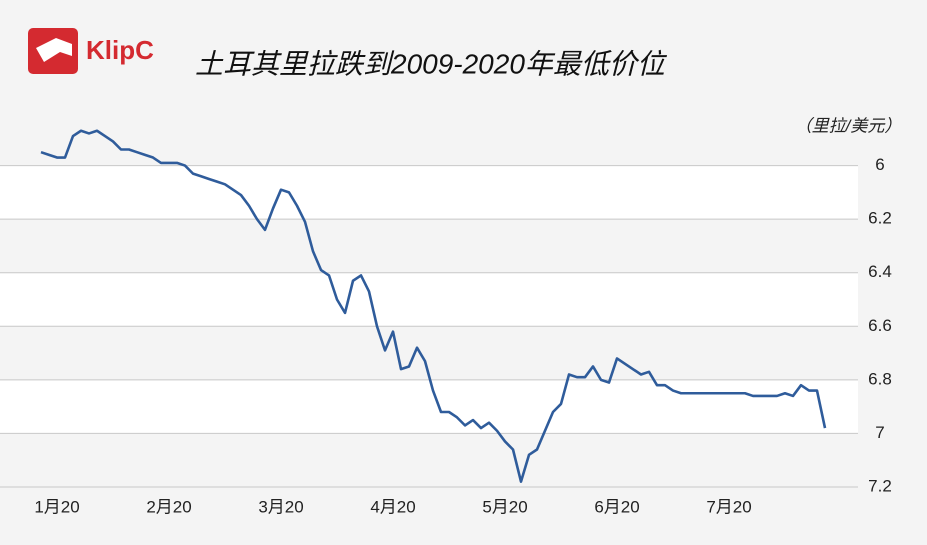  Describe the element at coordinates (848, 125) in the screenshot. I see `y-unit: （里拉/美元）` at that location.